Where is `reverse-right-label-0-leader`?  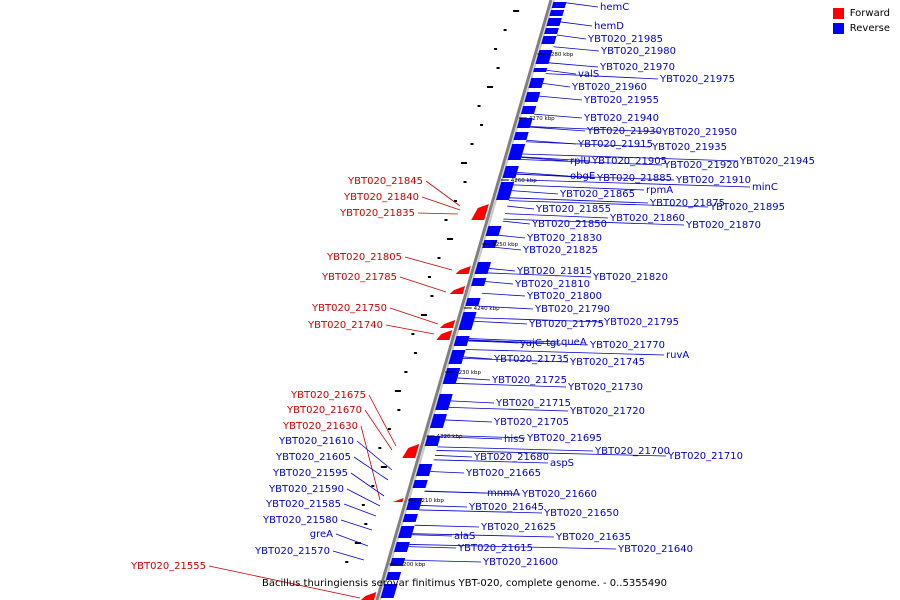 reverse-right-label-0-leader is located at coordinates (582, 5).